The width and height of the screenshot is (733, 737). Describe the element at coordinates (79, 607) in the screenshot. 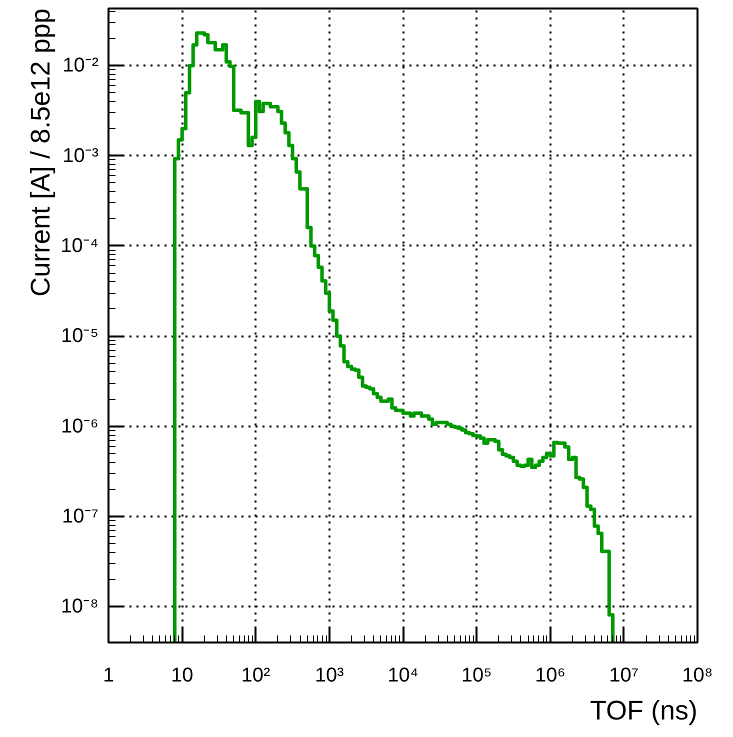

I see `y-tick-label: 10⁻⁸` at that location.